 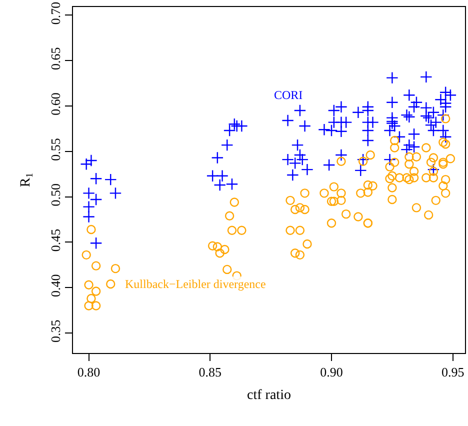 What do you see at coordinates (195, 284) in the screenshot?
I see `series-label: Kullback−Leibler divergence` at bounding box center [195, 284].